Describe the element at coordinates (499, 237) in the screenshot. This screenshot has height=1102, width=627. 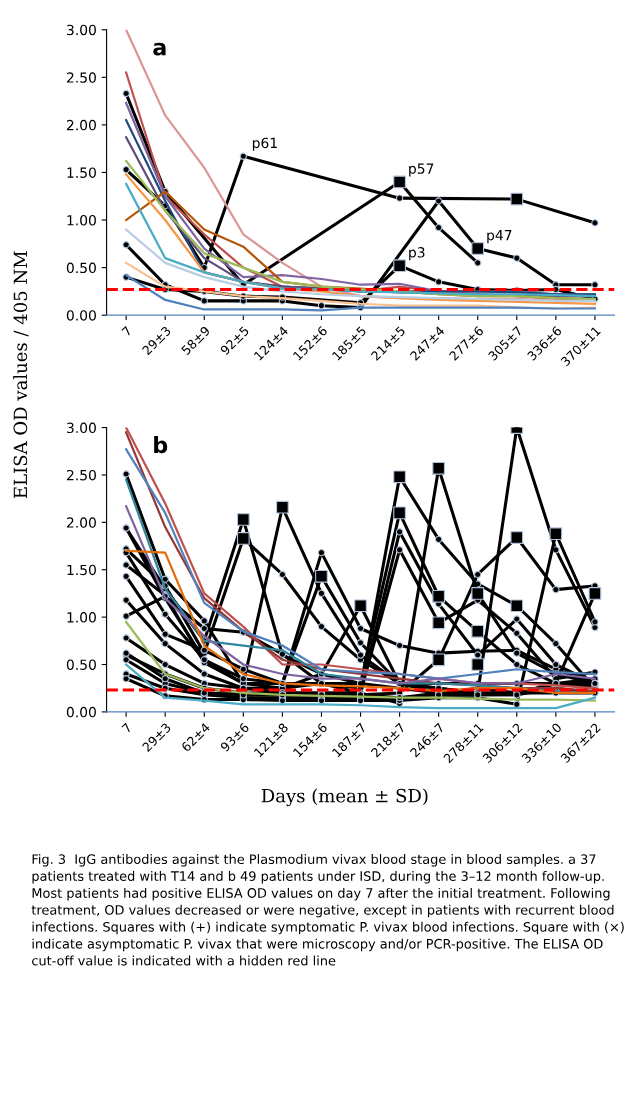
I see `annotation: p47` at that location.